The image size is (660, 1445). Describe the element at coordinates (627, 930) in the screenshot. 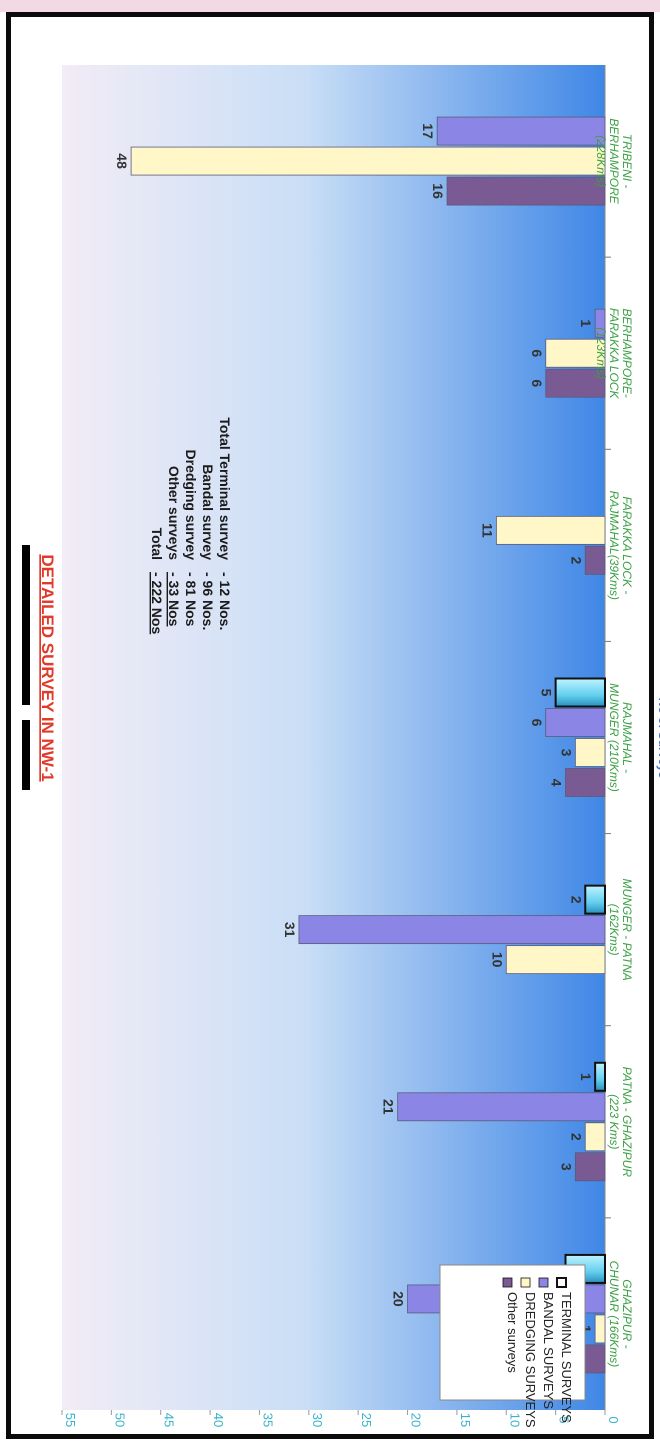

I see `category-label-line: MUNGER - PATNA` at that location.